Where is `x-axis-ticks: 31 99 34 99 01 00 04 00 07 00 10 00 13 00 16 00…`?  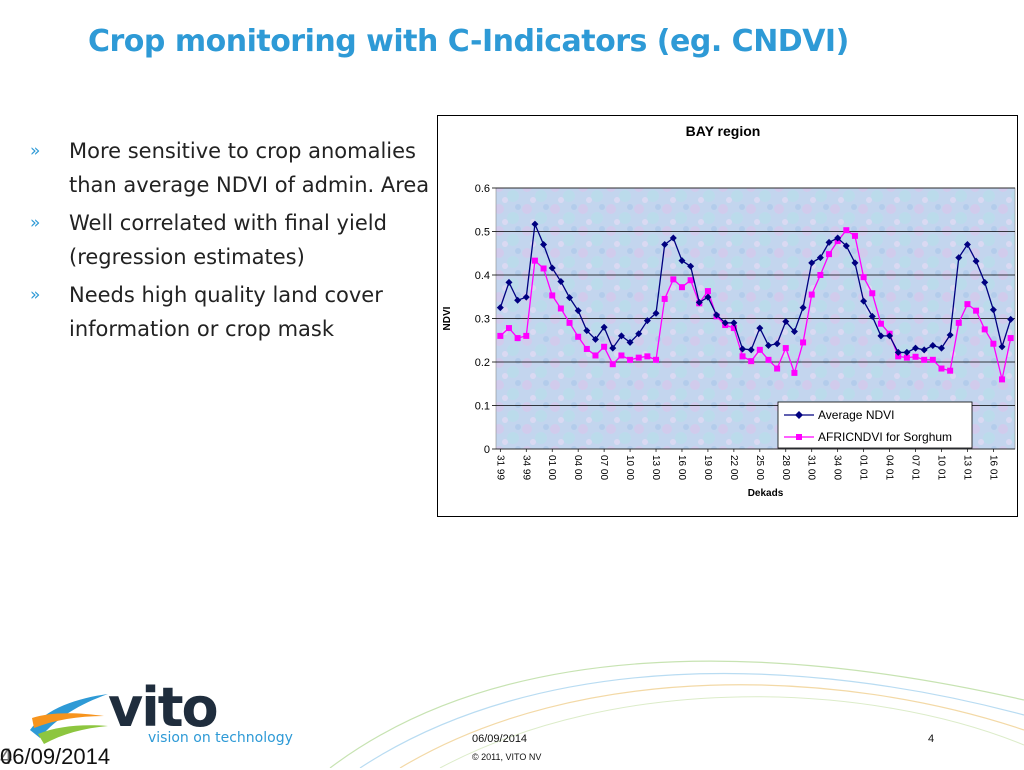 x-axis-ticks: 31 99 34 99 01 00 04 00 07 00 10 00 13 00 16 00… is located at coordinates (746, 464).